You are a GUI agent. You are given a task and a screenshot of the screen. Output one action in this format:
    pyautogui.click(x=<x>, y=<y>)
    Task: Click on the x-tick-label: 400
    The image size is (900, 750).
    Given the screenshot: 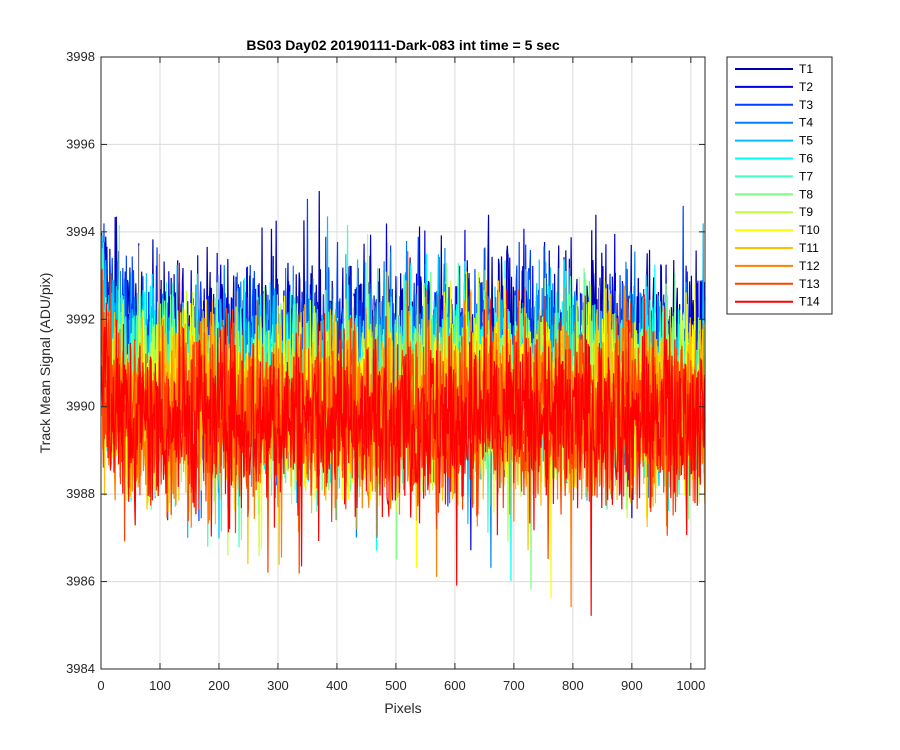 What is the action you would take?
    pyautogui.click(x=337, y=685)
    